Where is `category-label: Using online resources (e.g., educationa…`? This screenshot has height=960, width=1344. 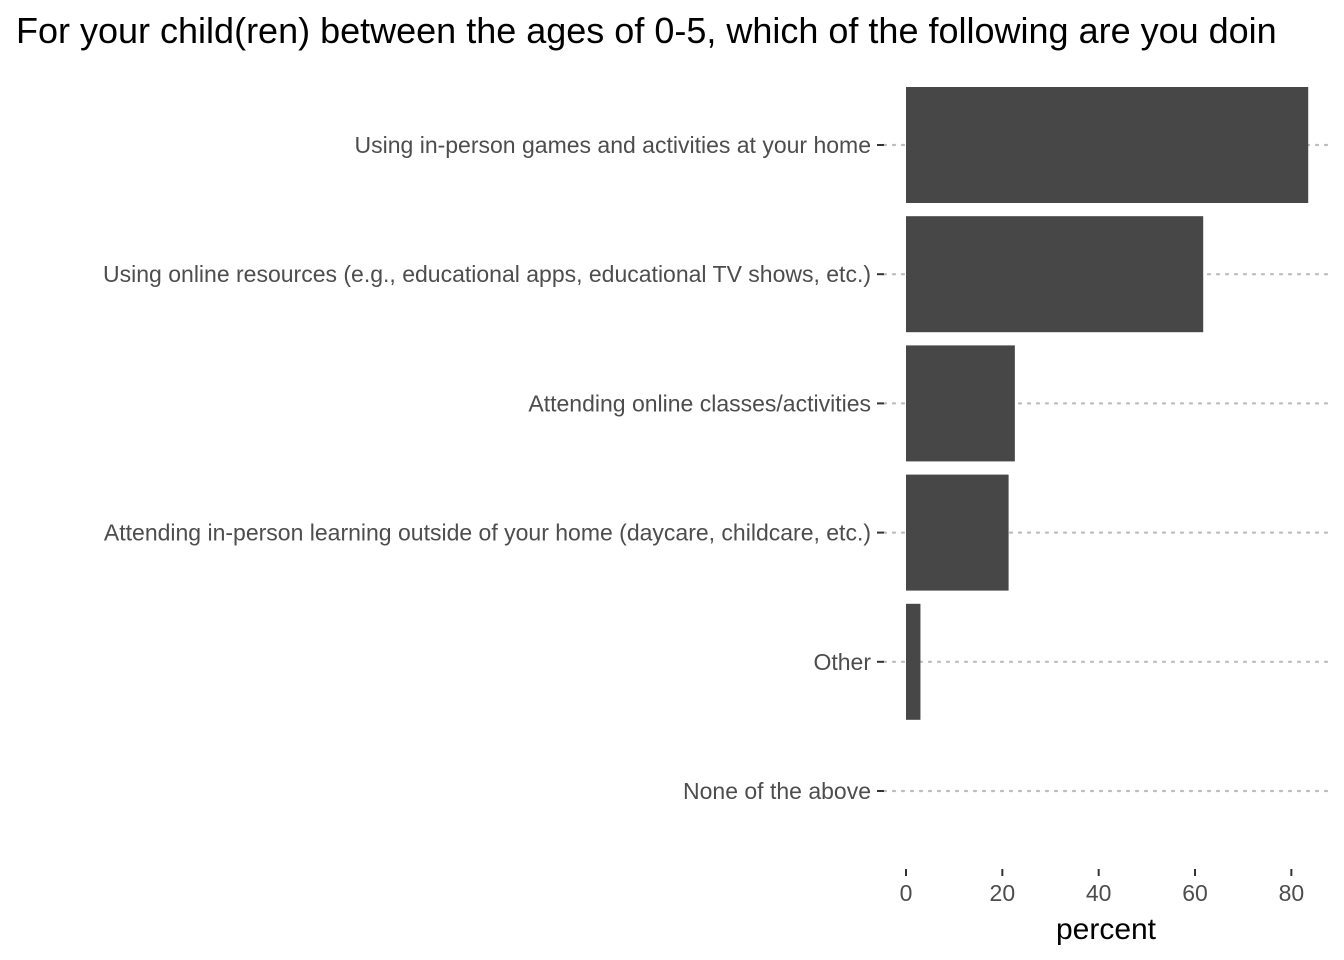 category-label: Using online resources (e.g., educationa… is located at coordinates (487, 274).